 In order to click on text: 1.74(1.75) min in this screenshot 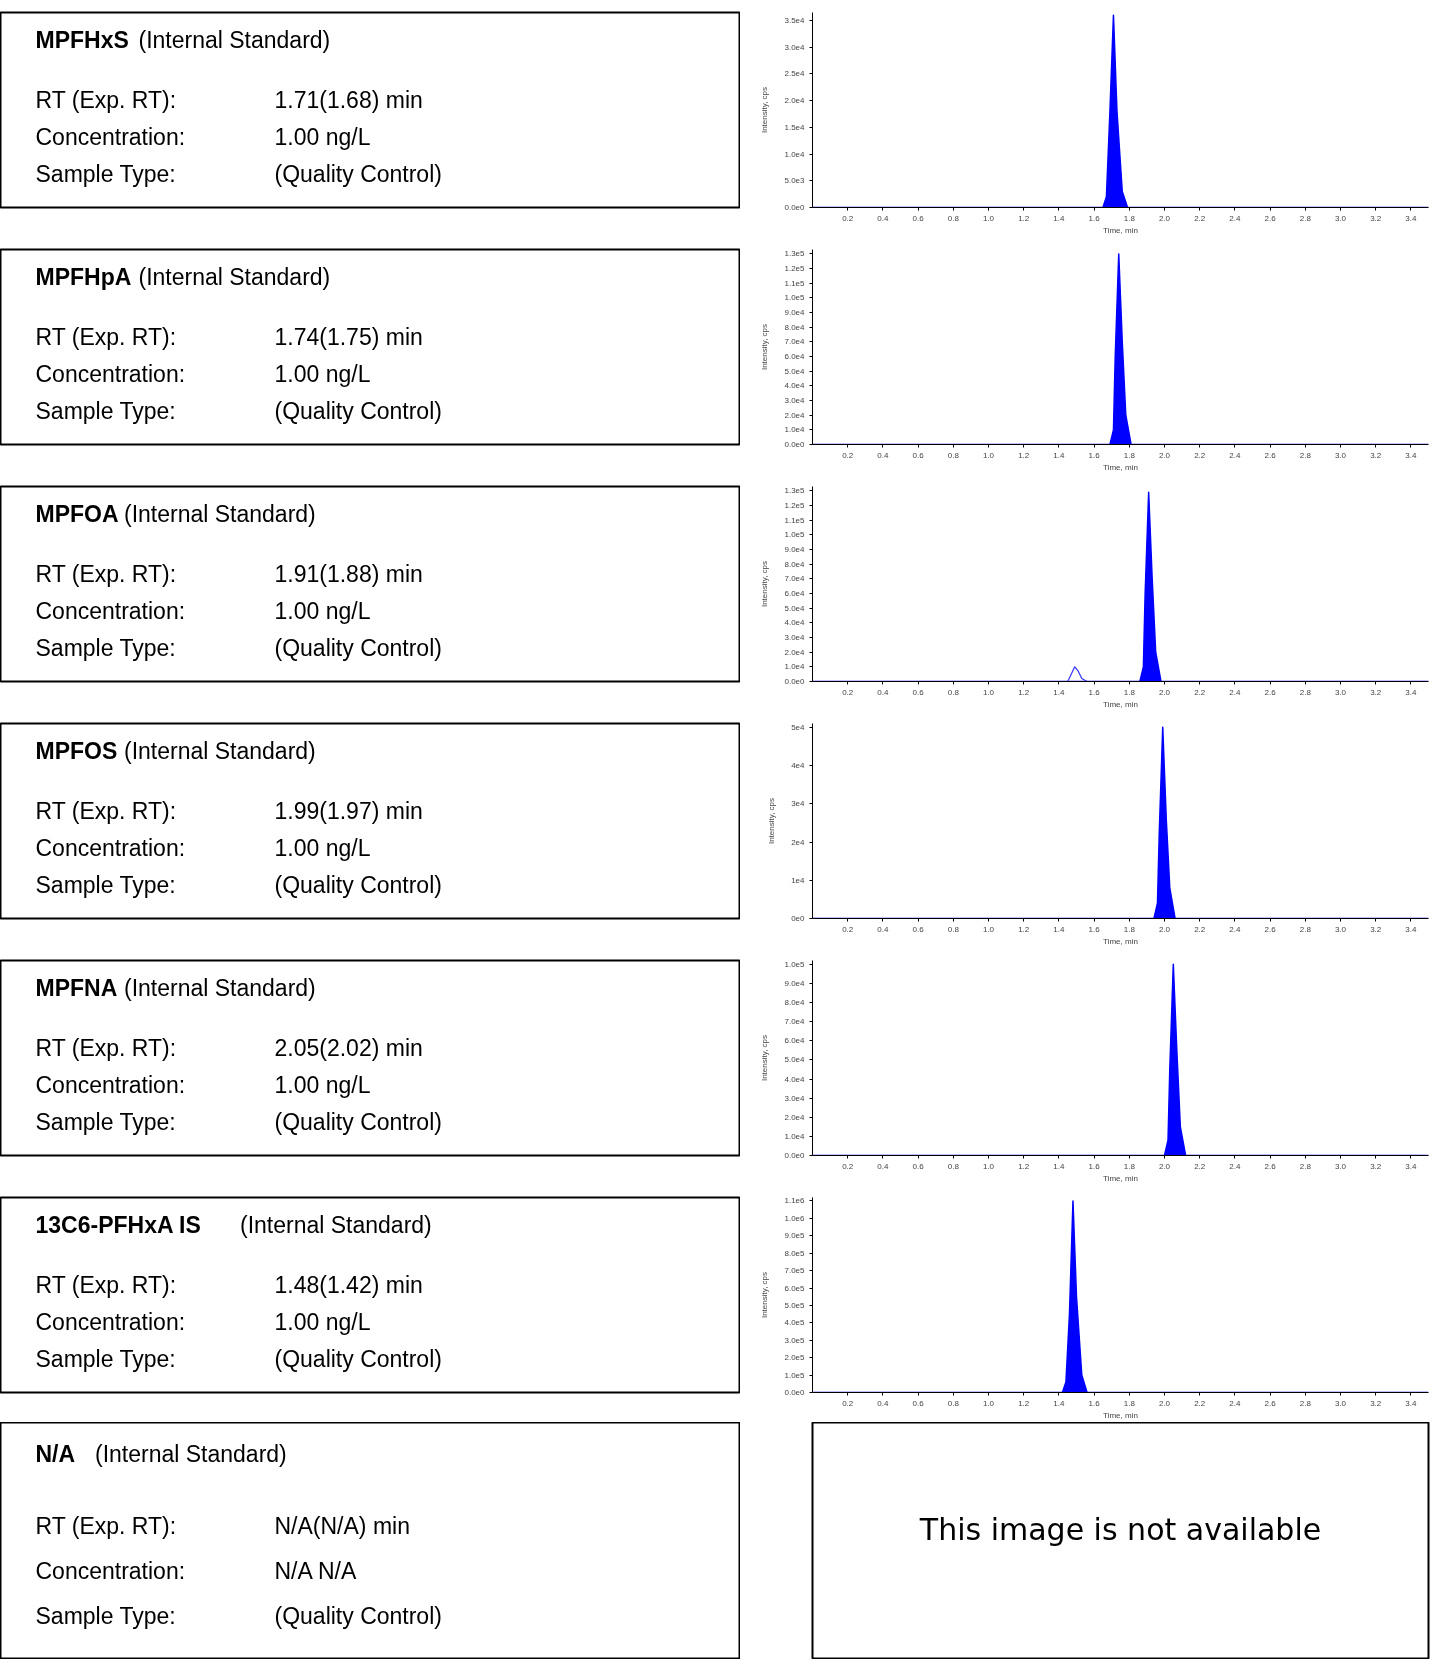, I will do `click(348, 336)`.